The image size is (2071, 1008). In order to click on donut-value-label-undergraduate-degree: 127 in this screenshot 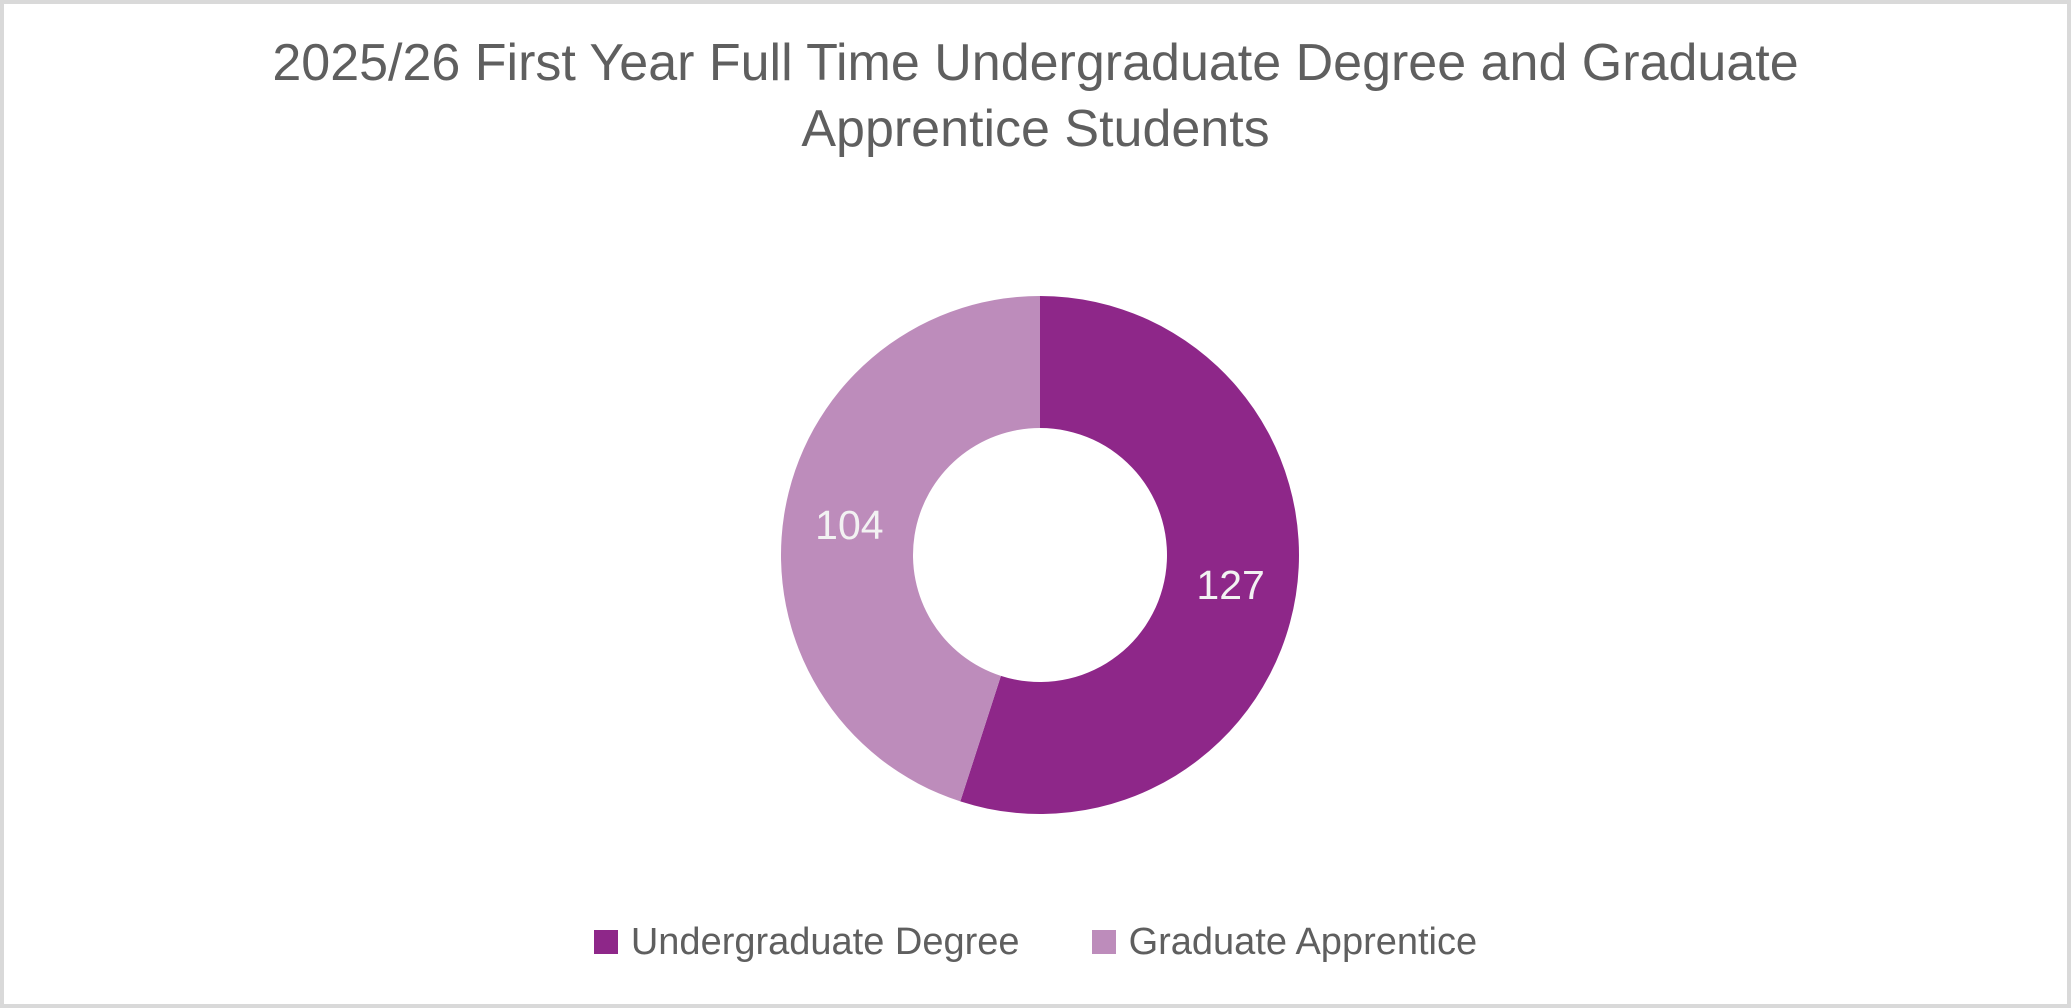, I will do `click(1230, 585)`.